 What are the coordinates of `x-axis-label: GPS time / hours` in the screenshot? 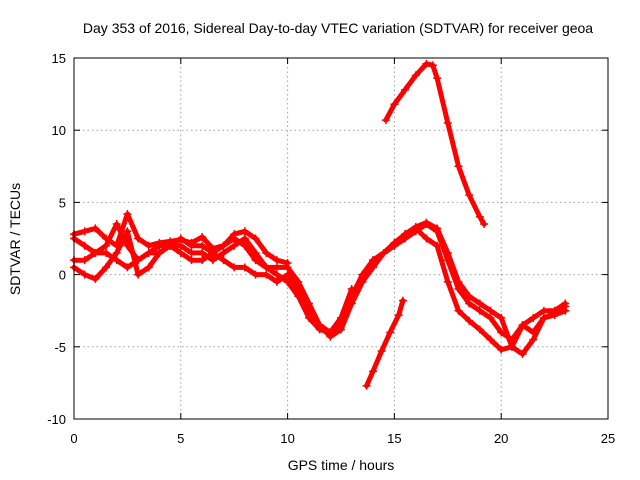 It's located at (341, 465).